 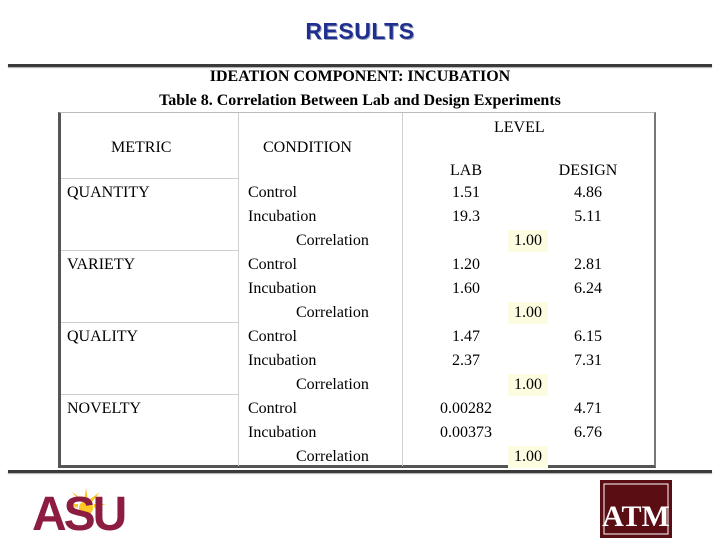 I want to click on metric-label: VARIETY, so click(x=101, y=264).